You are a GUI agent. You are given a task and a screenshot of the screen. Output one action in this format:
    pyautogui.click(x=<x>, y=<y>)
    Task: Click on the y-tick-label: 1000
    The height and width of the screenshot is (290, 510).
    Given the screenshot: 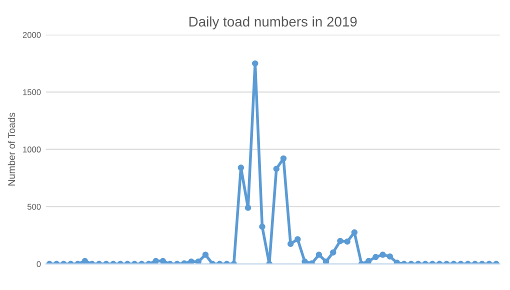 What is the action you would take?
    pyautogui.click(x=32, y=149)
    